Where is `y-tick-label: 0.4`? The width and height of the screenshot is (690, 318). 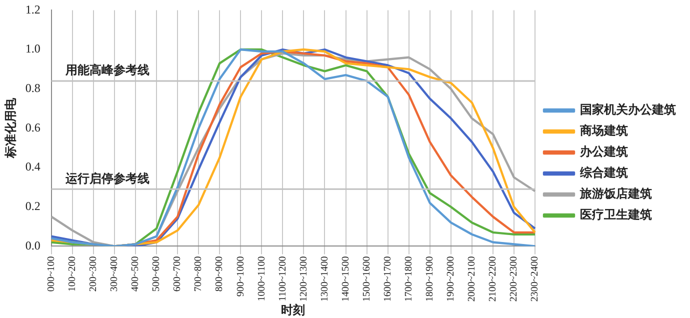 y-tick-label: 0.4 is located at coordinates (32, 167).